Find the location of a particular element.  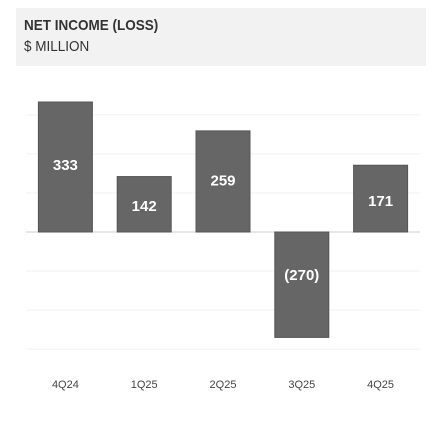

bar-value-label: 333 is located at coordinates (65, 165).